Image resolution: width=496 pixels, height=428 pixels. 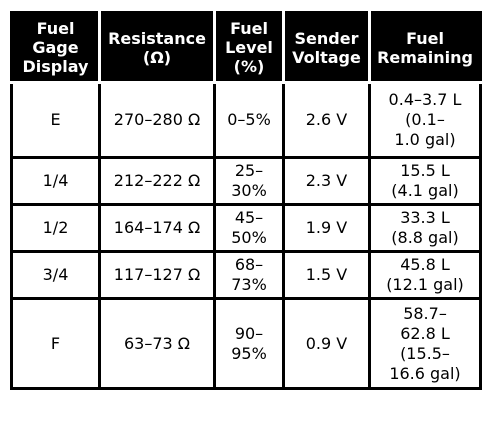 What do you see at coordinates (157, 275) in the screenshot?
I see `cell-resistance: 117–127 Ω` at bounding box center [157, 275].